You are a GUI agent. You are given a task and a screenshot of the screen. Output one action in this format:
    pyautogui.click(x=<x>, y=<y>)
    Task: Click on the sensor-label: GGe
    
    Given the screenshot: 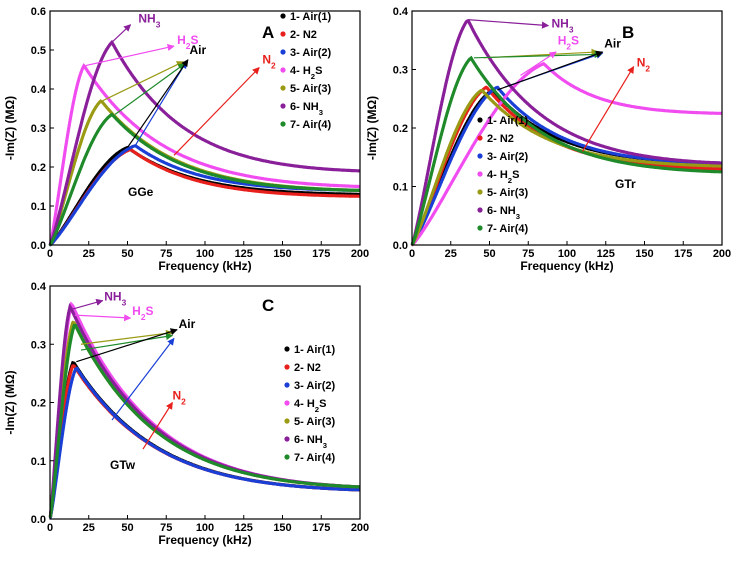 What is the action you would take?
    pyautogui.click(x=141, y=192)
    